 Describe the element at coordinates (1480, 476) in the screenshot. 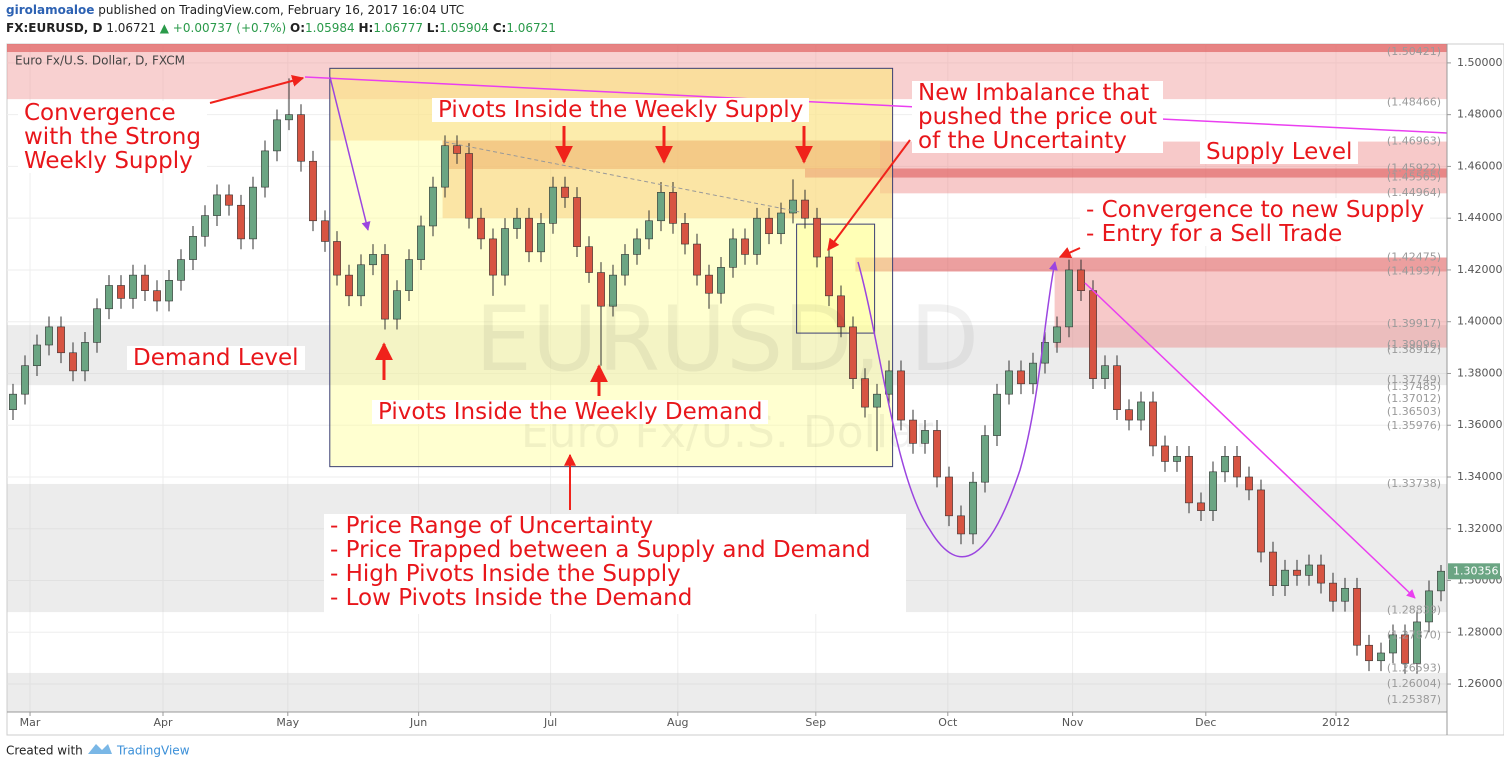

I see `y-tick-label: 1.34000` at that location.